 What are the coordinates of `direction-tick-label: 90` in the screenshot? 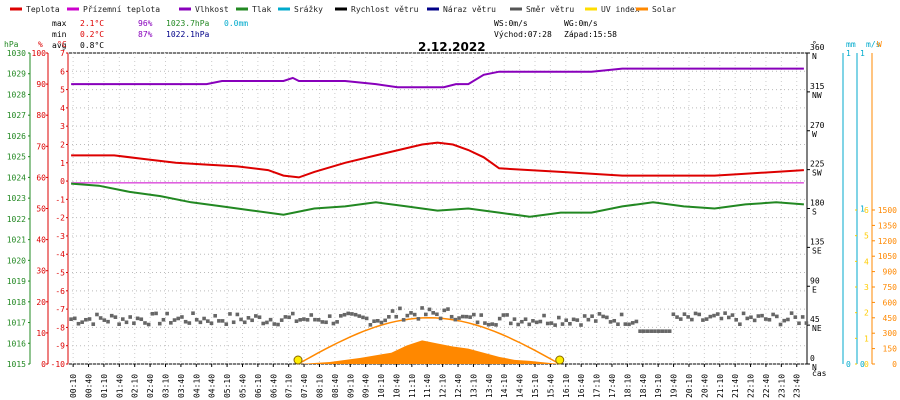 It's located at (815, 280).